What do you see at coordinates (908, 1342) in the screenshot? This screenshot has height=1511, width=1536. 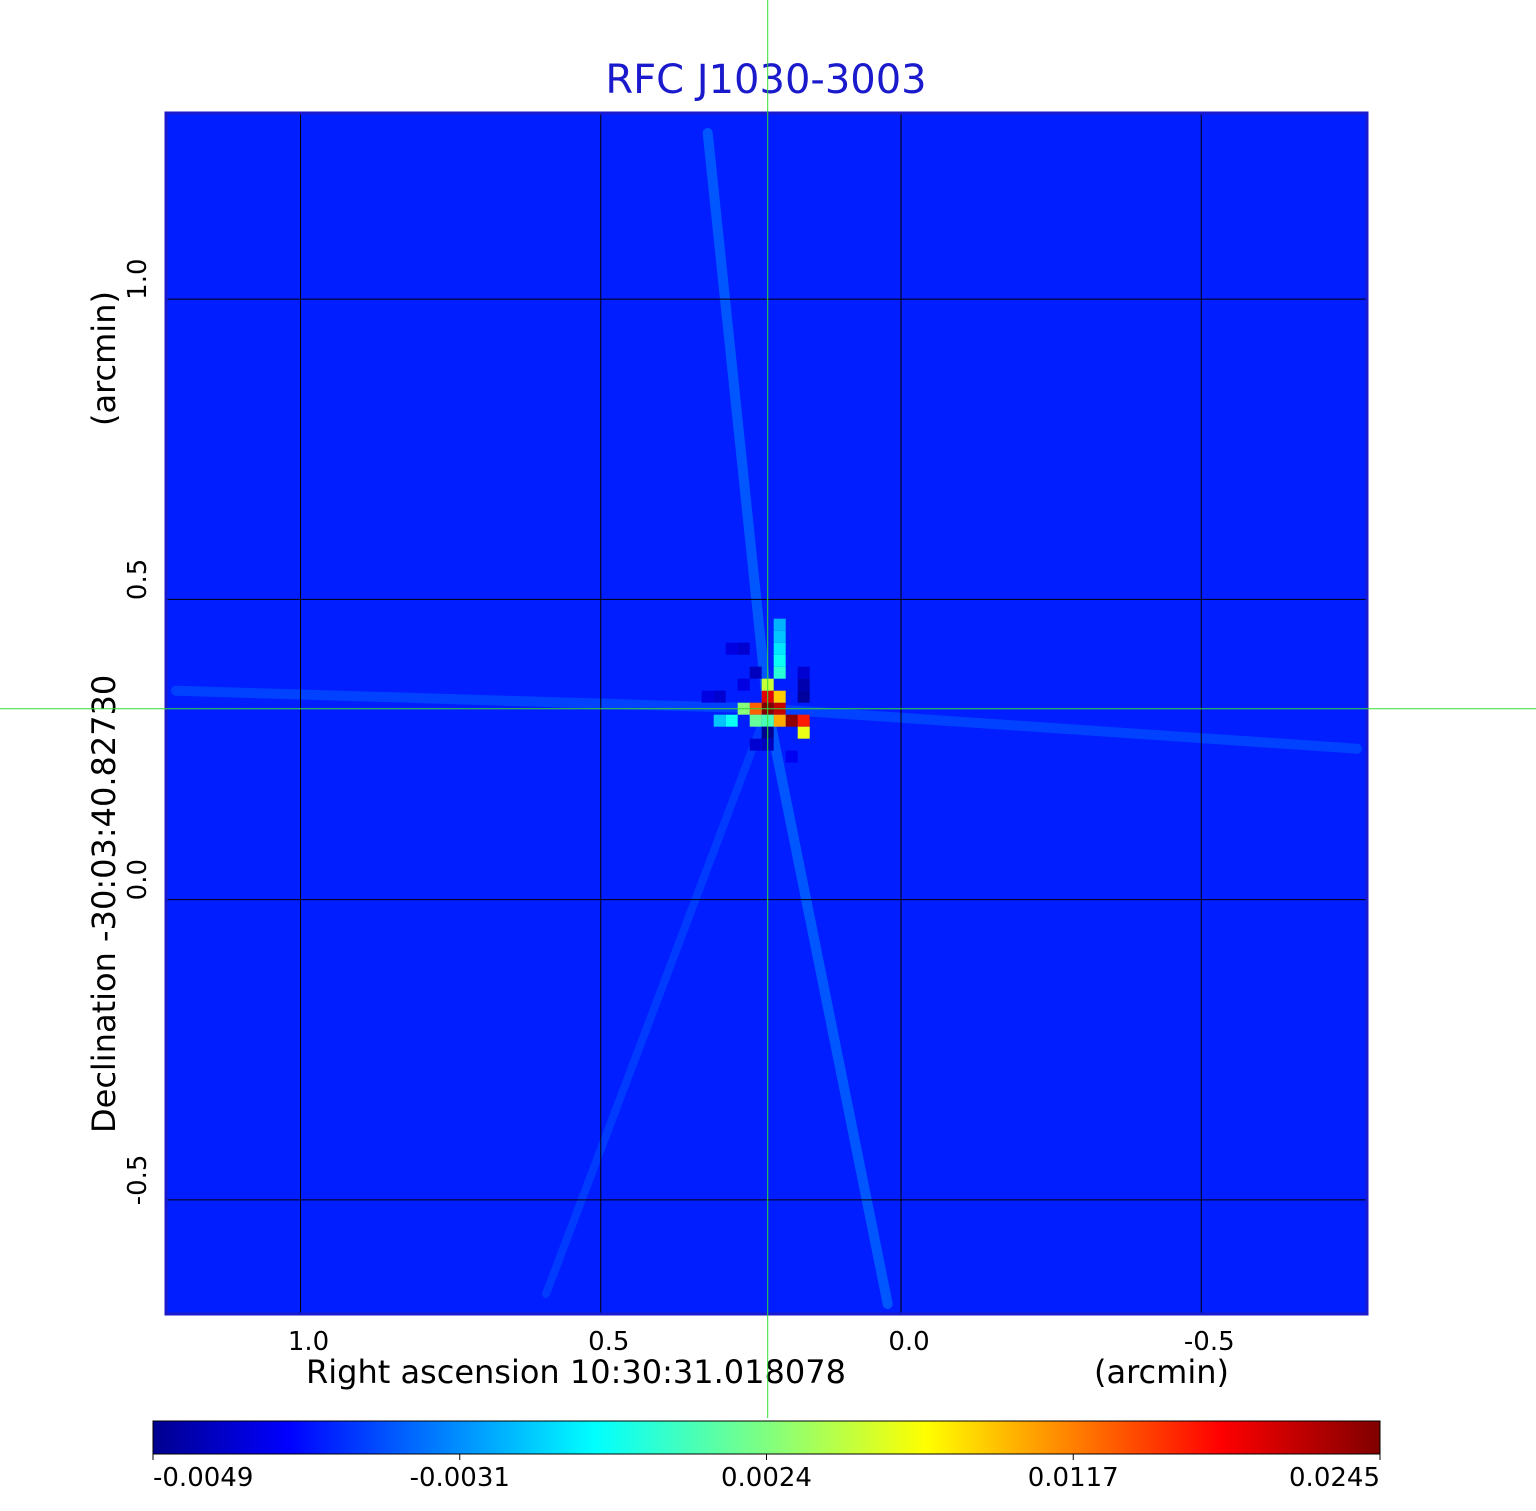 I see `x-tick-label: 0.0` at bounding box center [908, 1342].